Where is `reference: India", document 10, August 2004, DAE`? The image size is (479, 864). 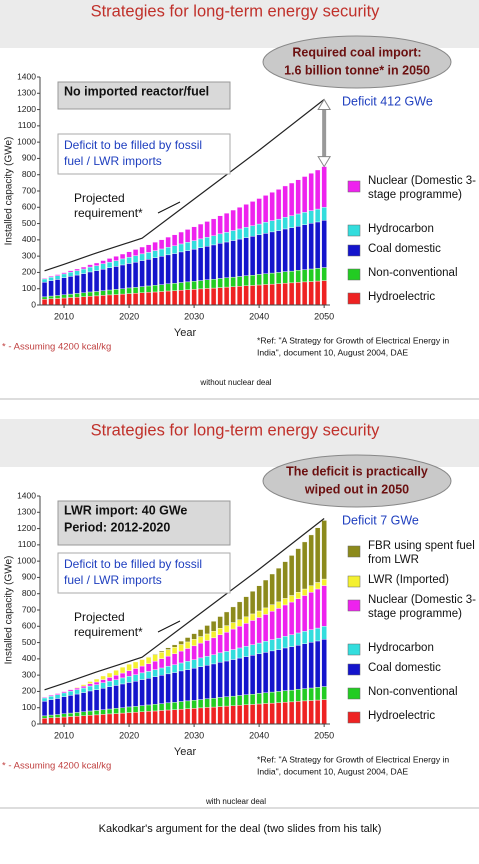 reference: India", document 10, August 2004, DAE is located at coordinates (332, 771).